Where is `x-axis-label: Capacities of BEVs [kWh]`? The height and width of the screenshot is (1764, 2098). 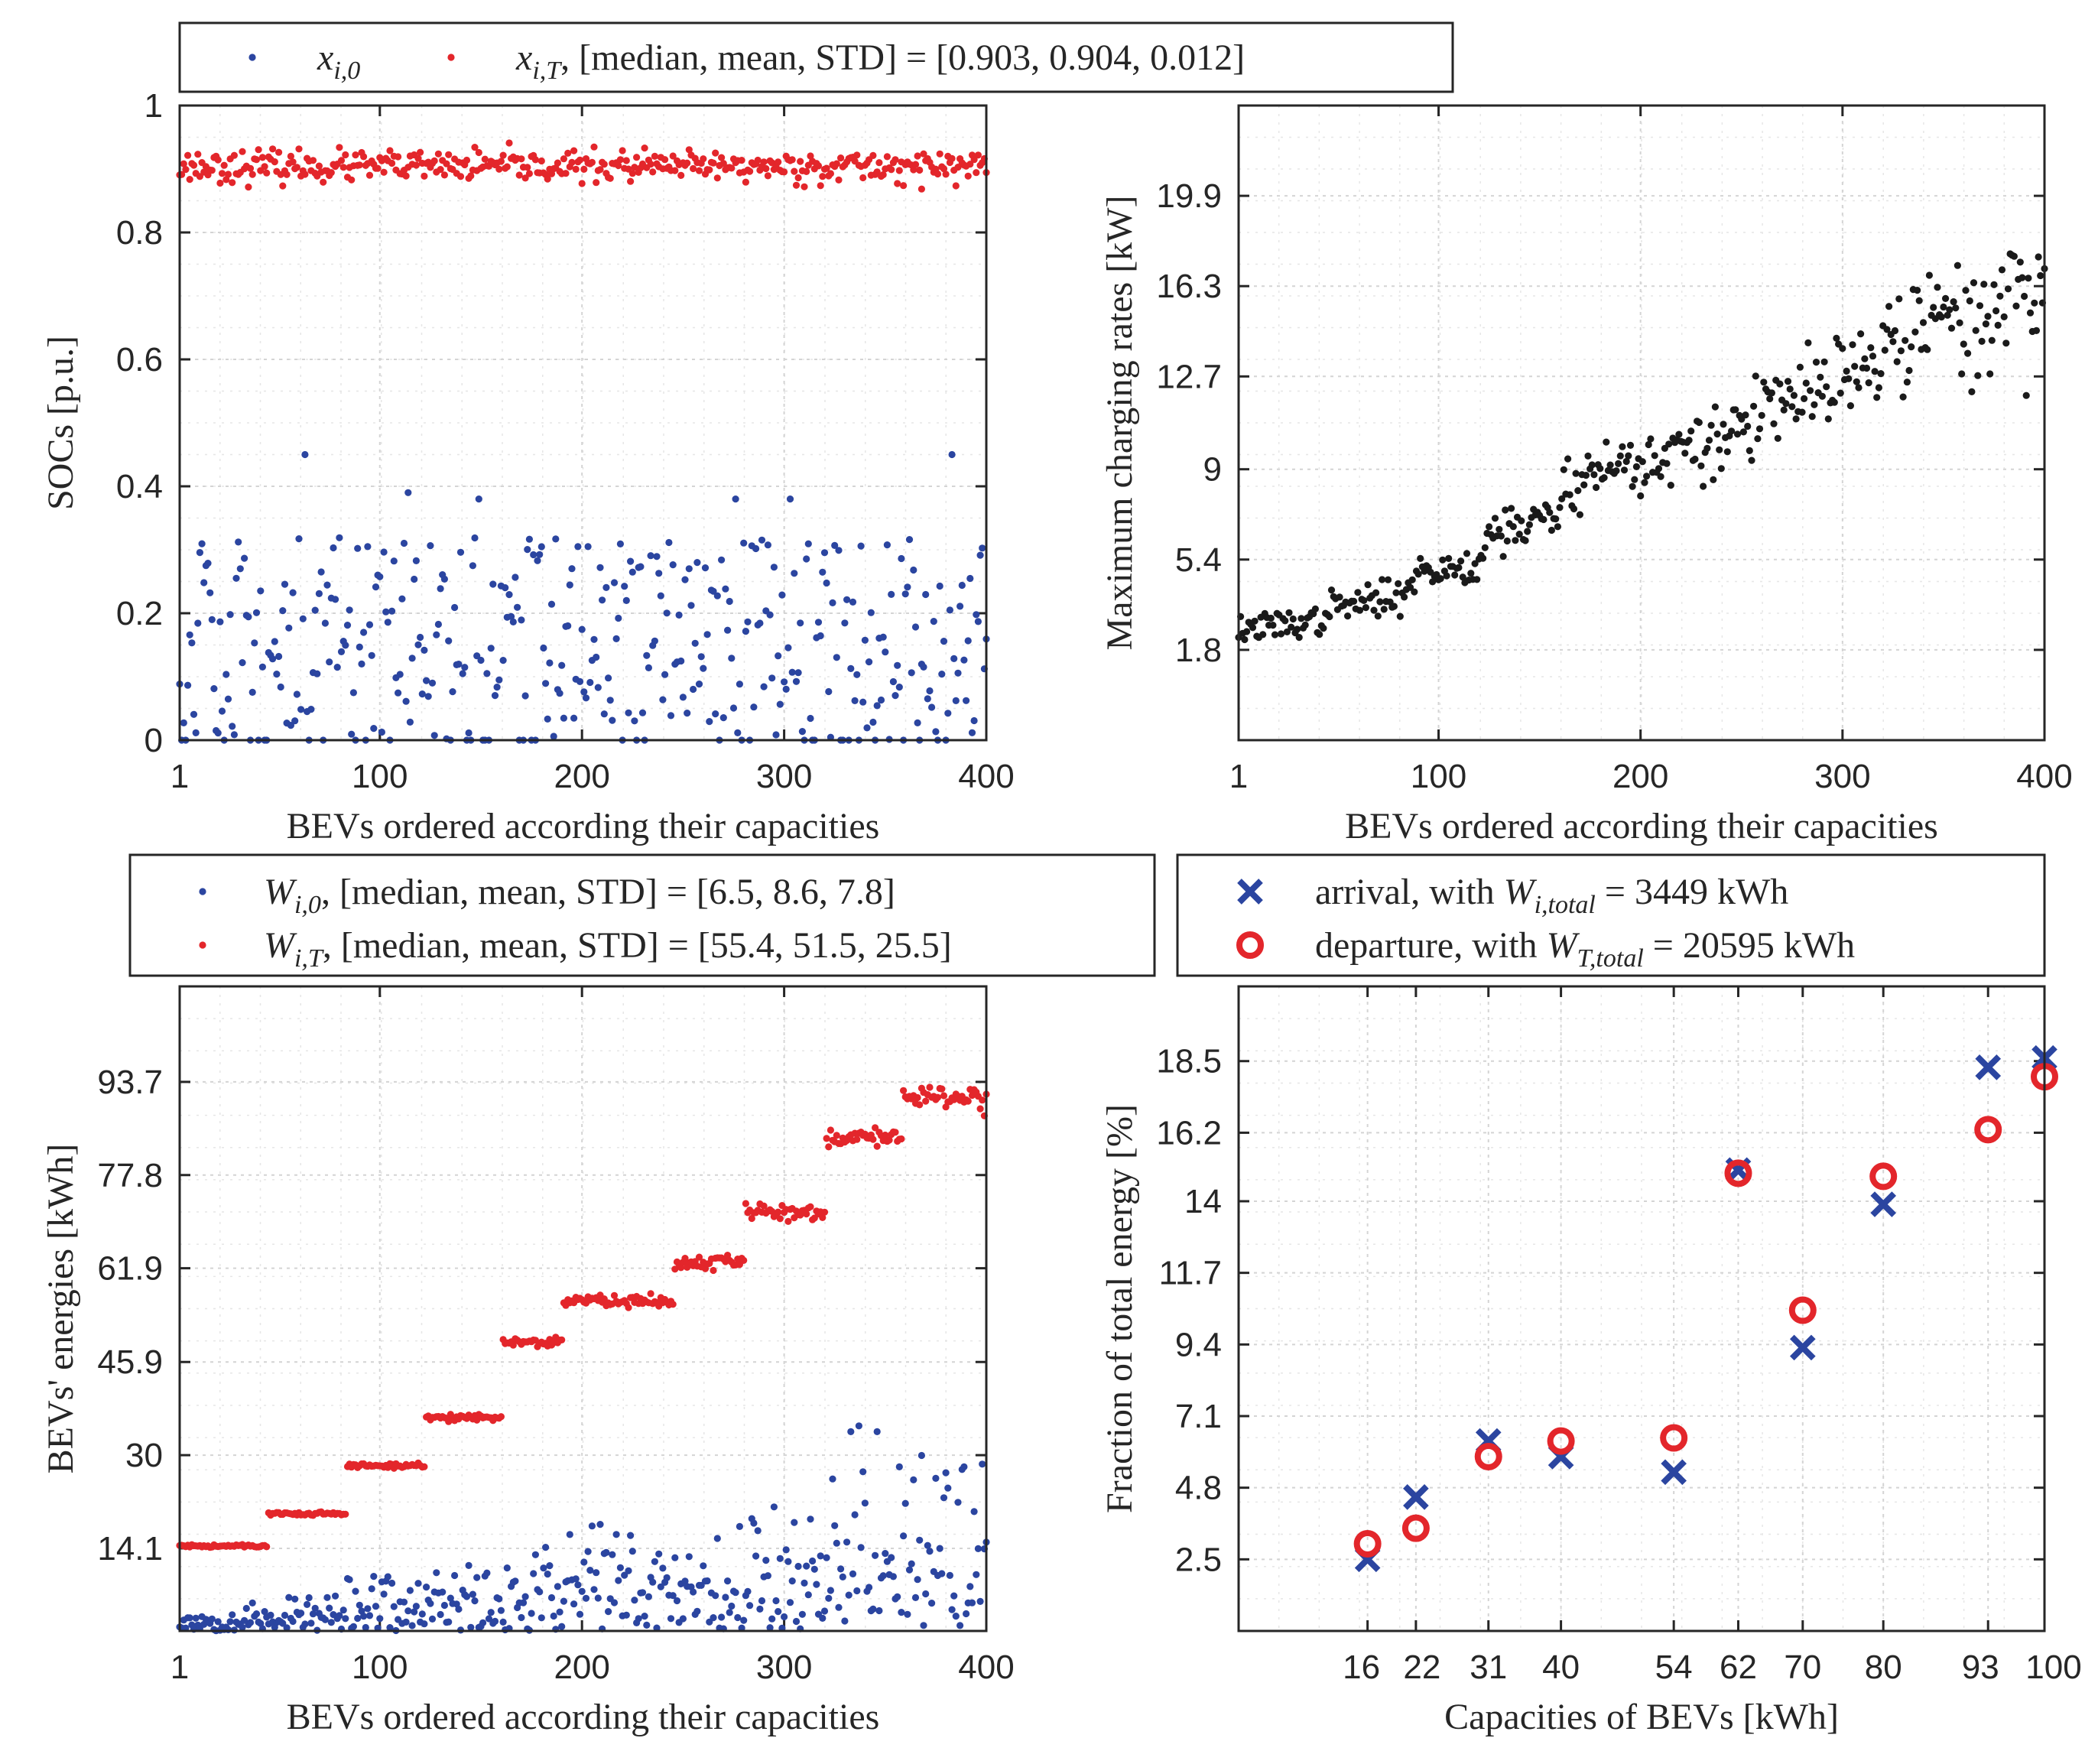
x-axis-label: Capacities of BEVs [kWh] is located at coordinates (1642, 1717).